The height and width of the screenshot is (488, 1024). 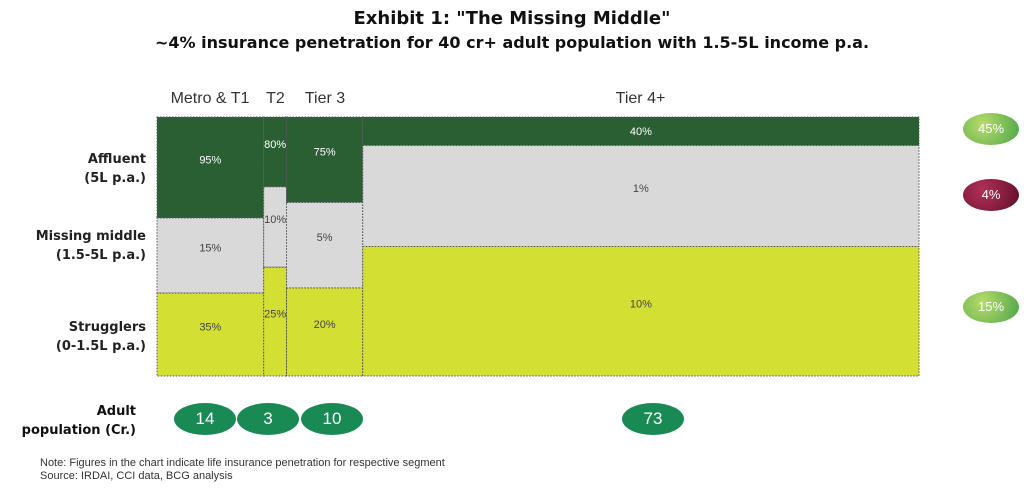 I want to click on total-badge-affluent: 45%, so click(x=991, y=129).